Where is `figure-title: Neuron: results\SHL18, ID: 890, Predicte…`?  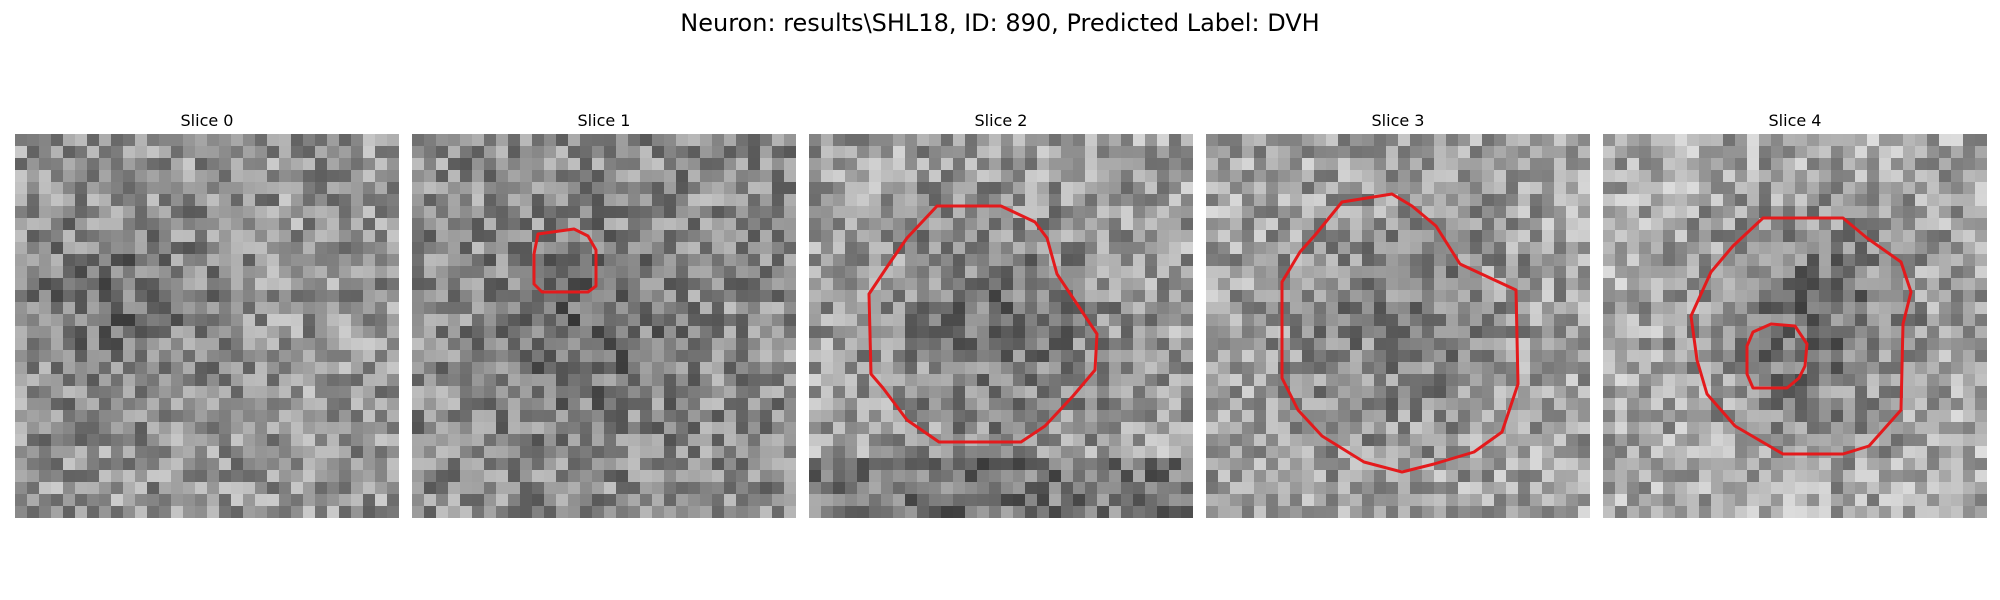
figure-title: Neuron: results\SHL18, ID: 890, Predicte… is located at coordinates (1000, 23).